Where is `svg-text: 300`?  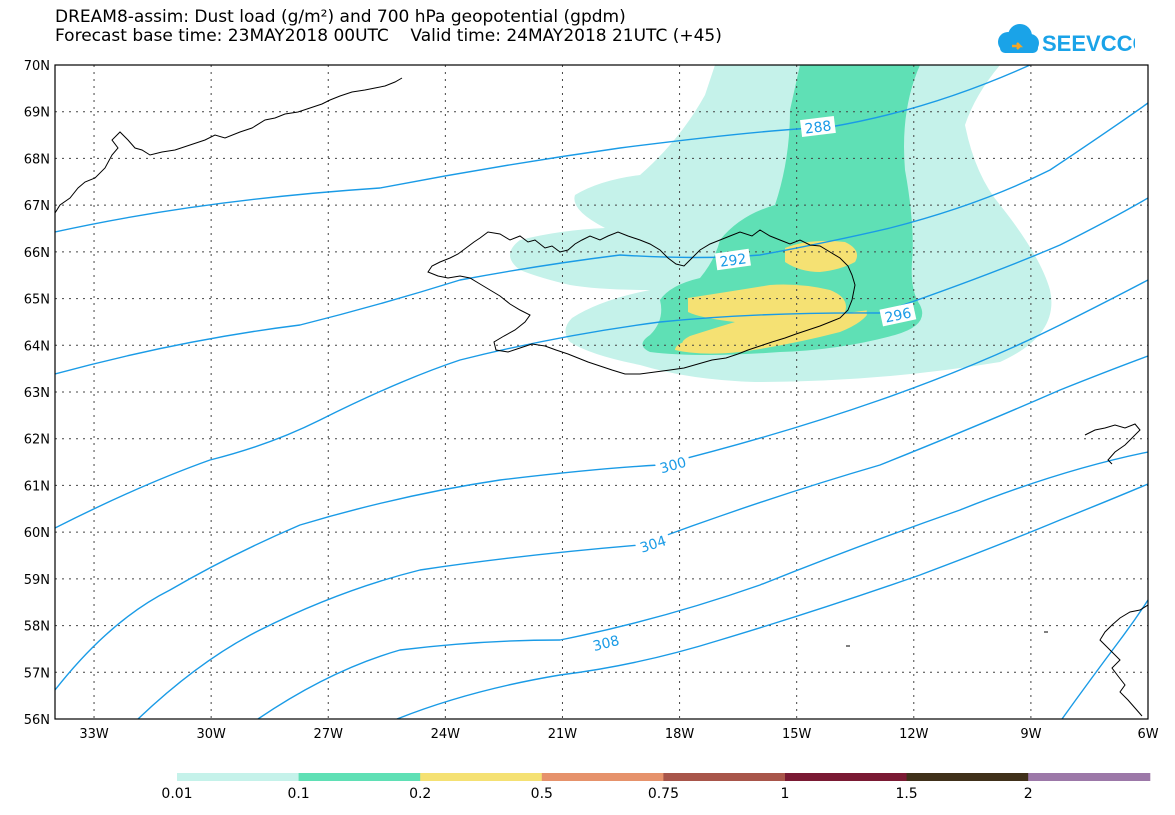 svg-text: 300 is located at coordinates (673, 466).